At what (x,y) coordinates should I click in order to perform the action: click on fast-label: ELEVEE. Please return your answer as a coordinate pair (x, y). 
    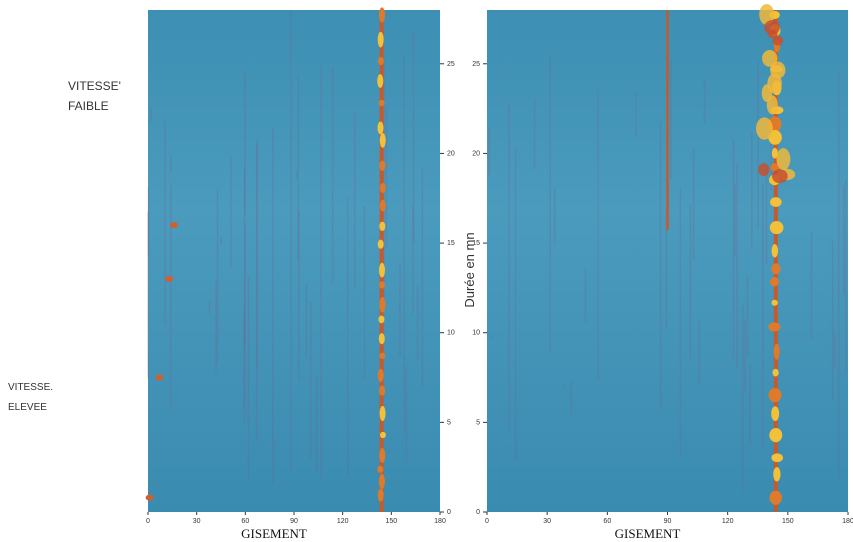
    Looking at the image, I should click on (27, 407).